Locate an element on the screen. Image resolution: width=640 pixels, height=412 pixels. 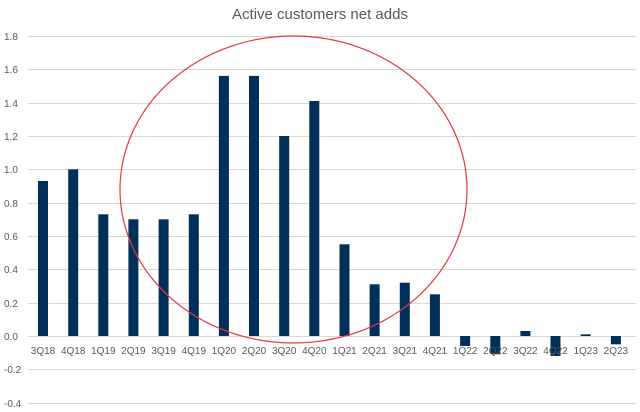
y-tick-label: 1.0 is located at coordinates (11, 170).